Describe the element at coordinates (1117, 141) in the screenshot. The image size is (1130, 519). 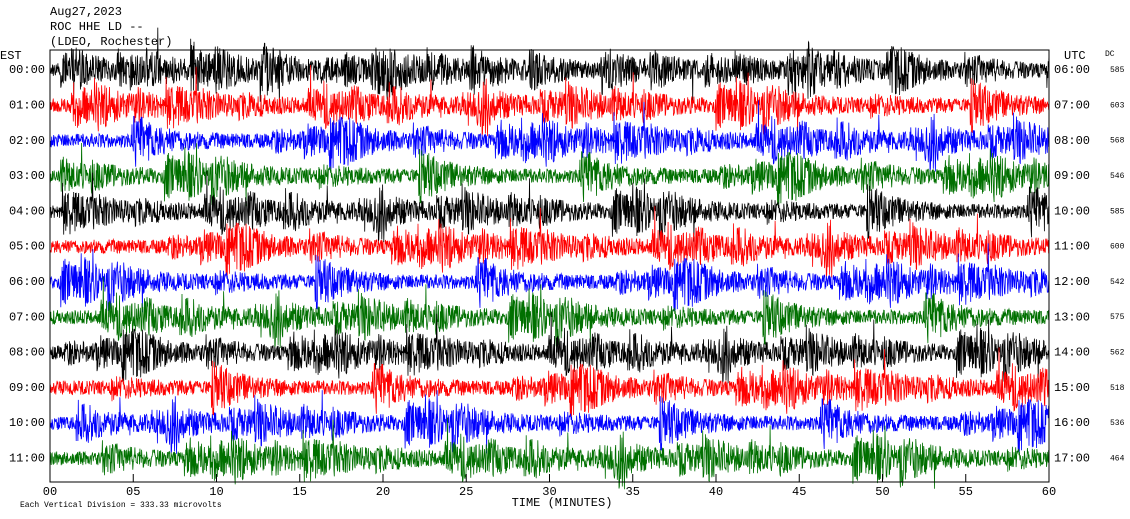
I see `dc-value: 568` at that location.